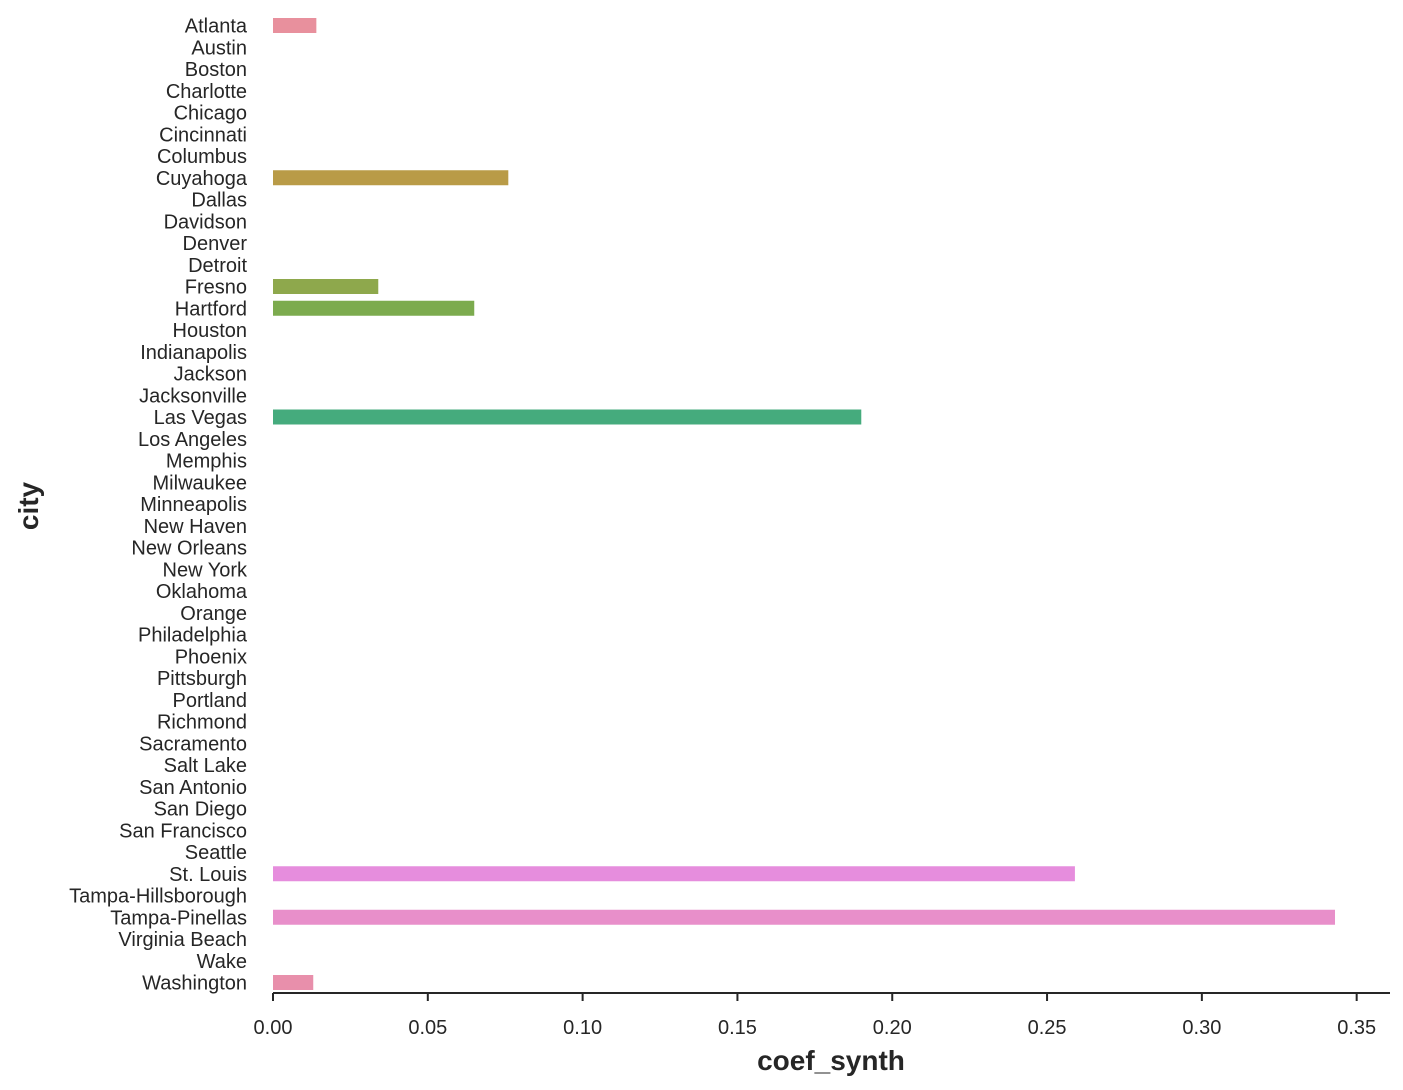 The image size is (1403, 1090). I want to click on y-tick-label: Jackson, so click(210, 375).